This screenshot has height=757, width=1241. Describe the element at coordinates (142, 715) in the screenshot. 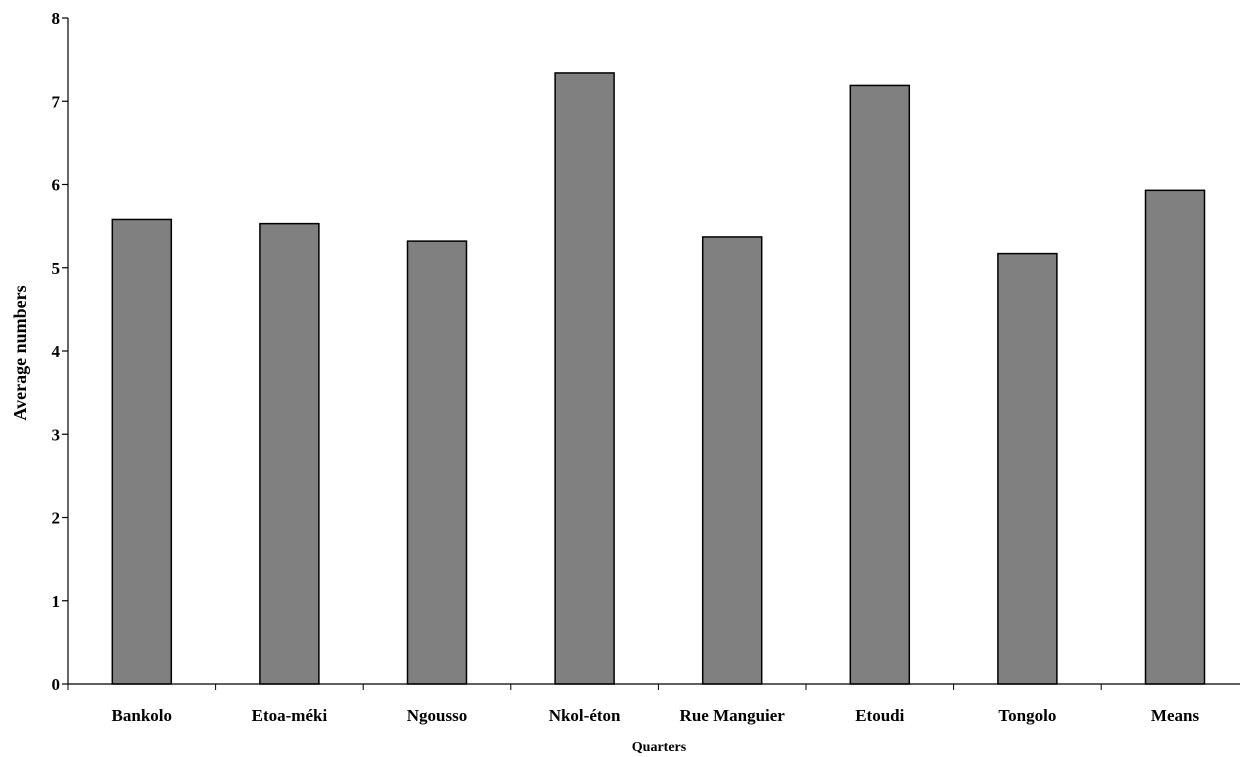

I see `x-tick-label: Bankolo` at that location.